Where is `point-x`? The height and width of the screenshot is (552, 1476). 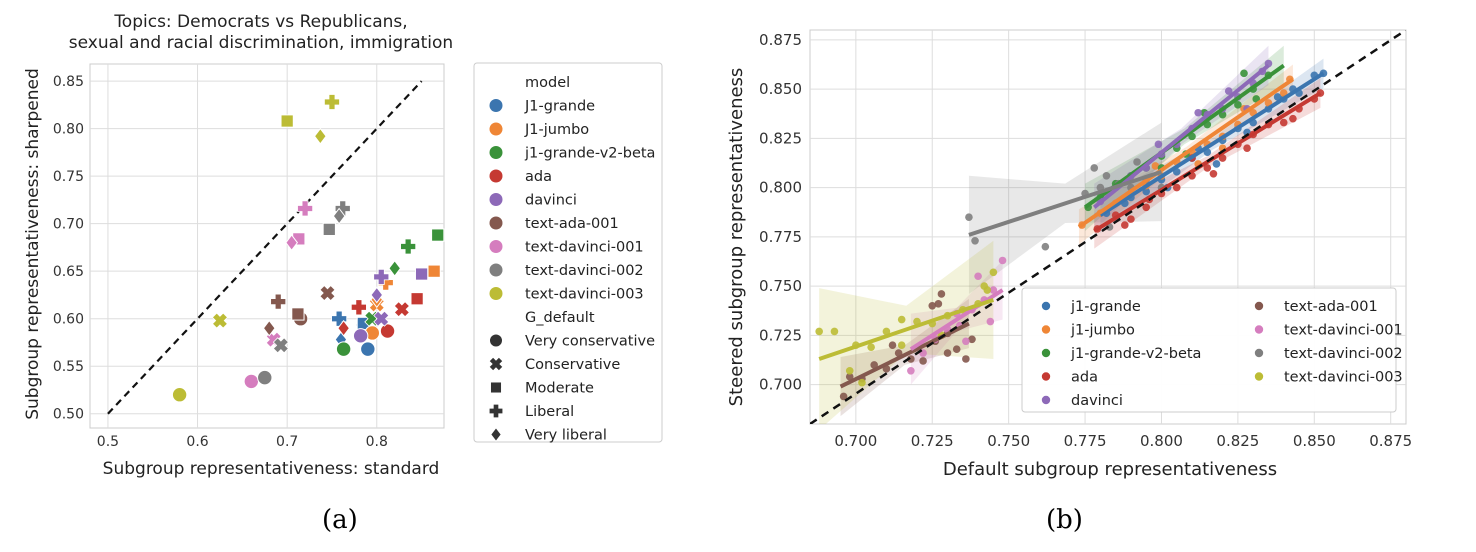 point-x is located at coordinates (401, 309).